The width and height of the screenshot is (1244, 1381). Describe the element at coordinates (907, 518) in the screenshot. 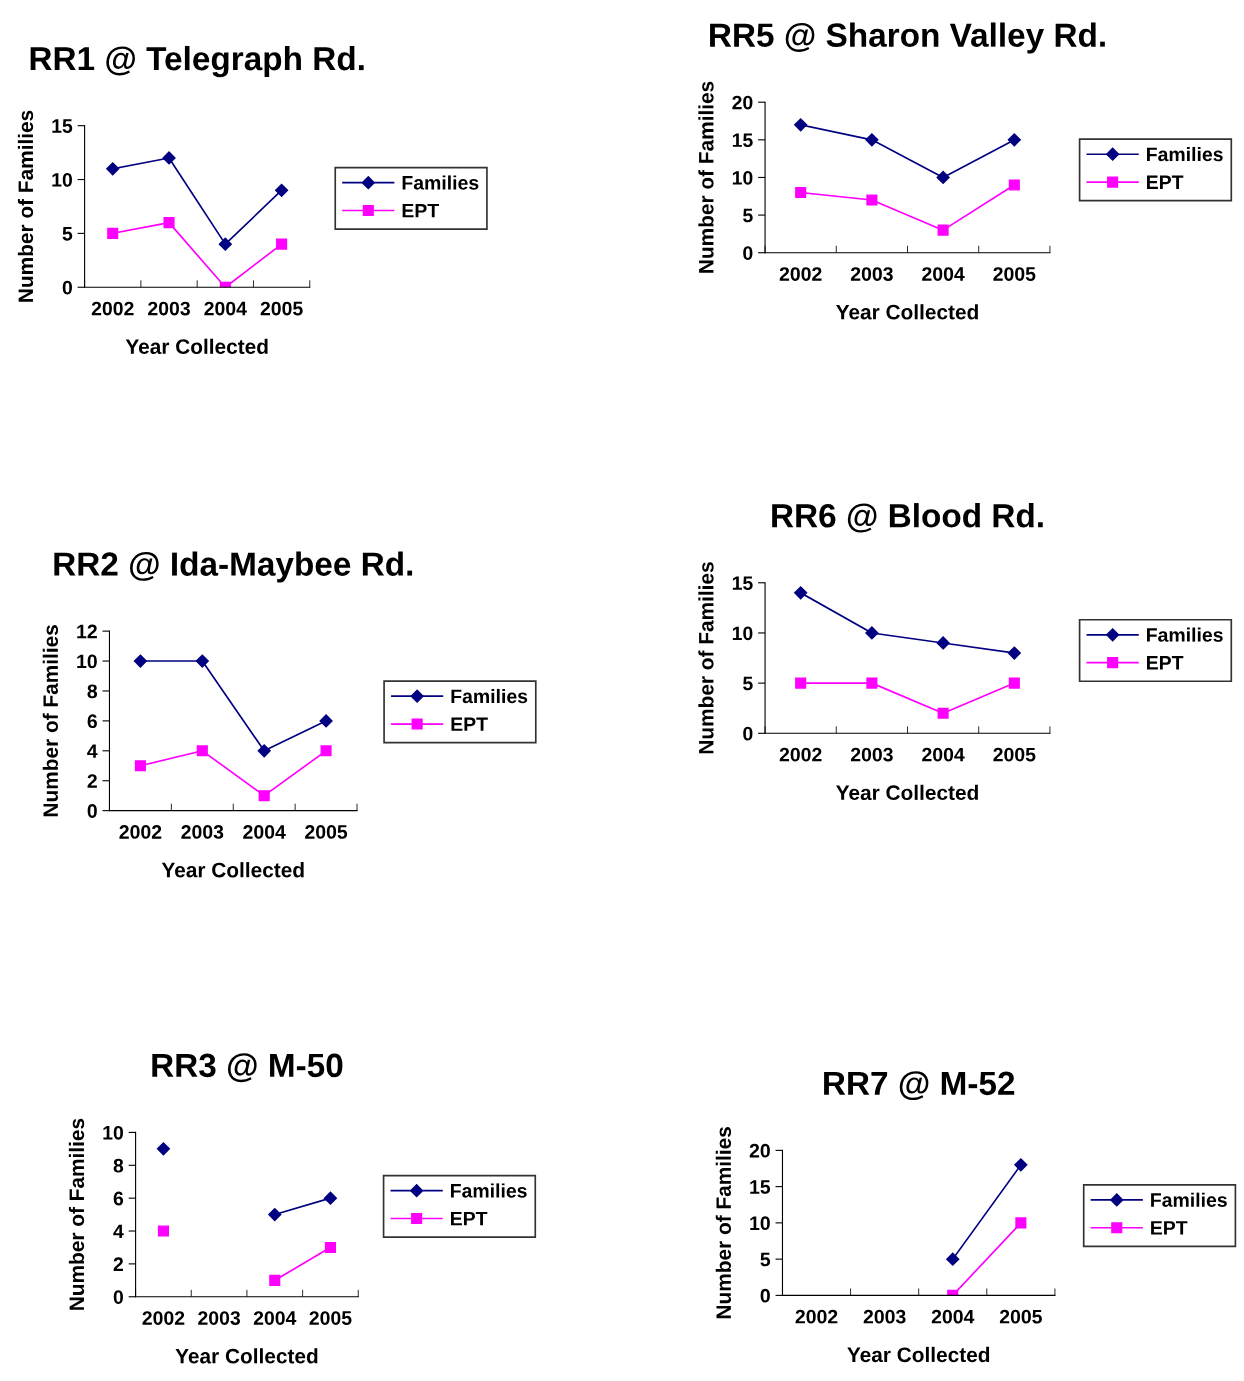

I see `chart-title: RR6 @ Blood Rd.` at that location.